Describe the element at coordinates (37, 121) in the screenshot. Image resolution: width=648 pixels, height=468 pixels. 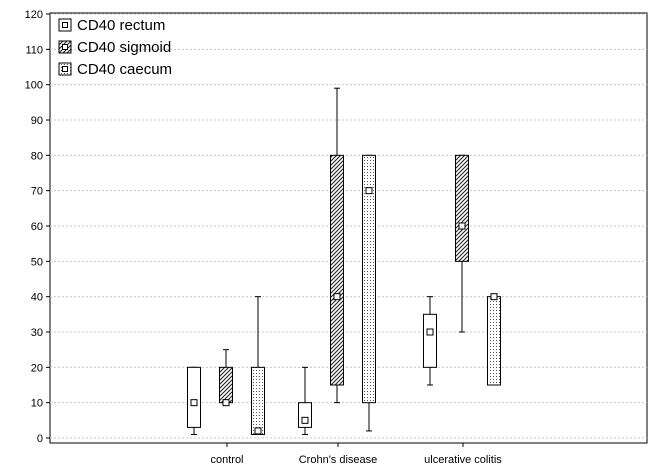
I see `y-tick-label: 90` at that location.